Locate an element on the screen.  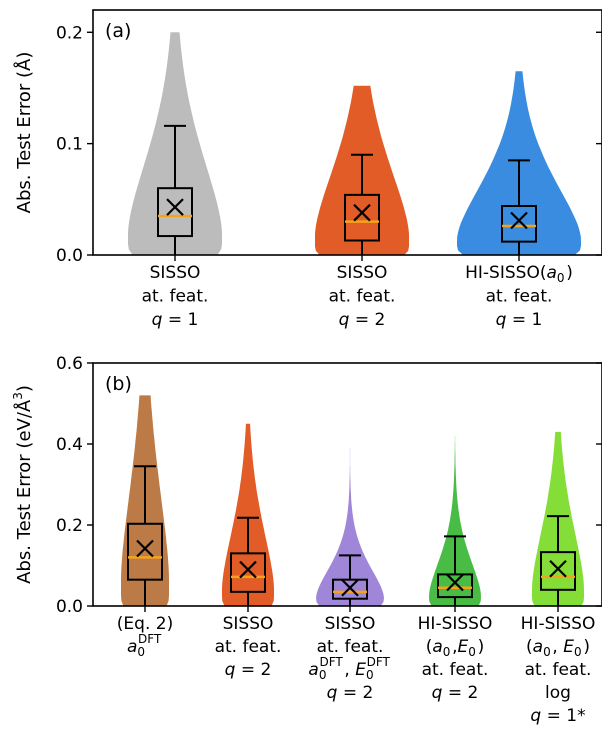
category-label-5-line-1: HI-SISSO is located at coordinates (558, 624).